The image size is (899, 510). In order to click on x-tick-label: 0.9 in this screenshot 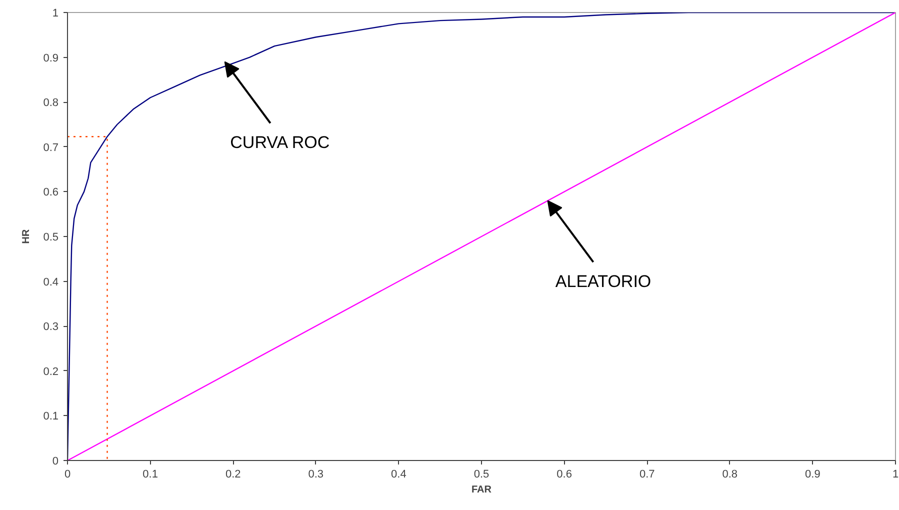, I will do `click(812, 474)`.